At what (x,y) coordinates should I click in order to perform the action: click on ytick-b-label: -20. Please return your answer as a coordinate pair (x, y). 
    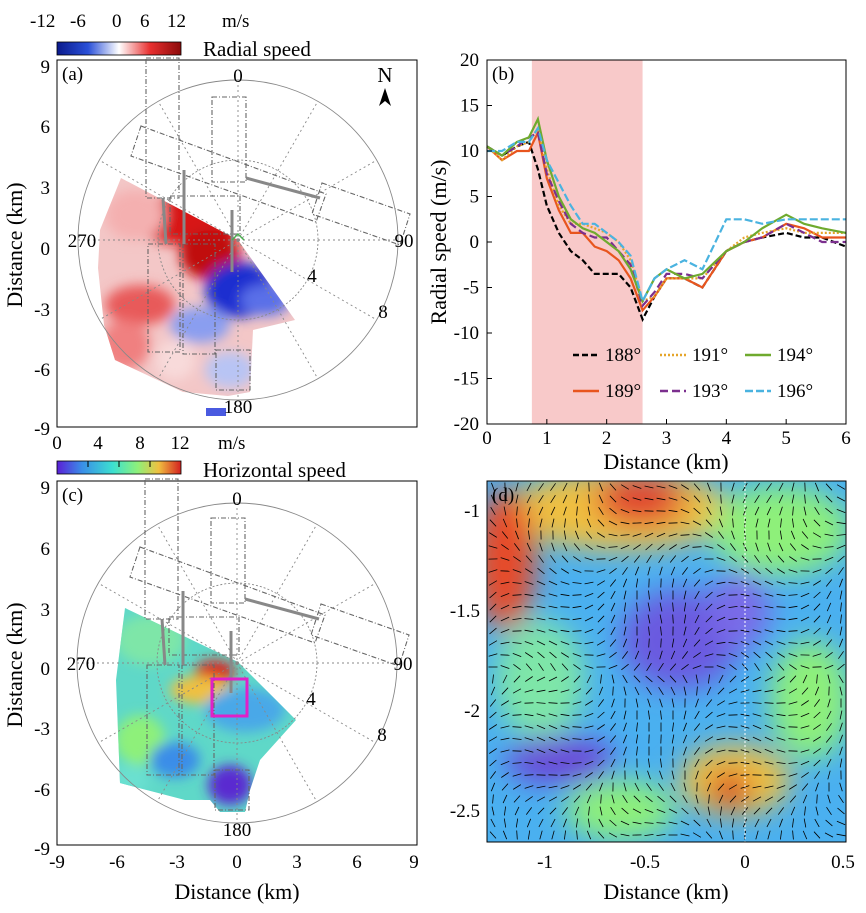
    Looking at the image, I should click on (466, 424).